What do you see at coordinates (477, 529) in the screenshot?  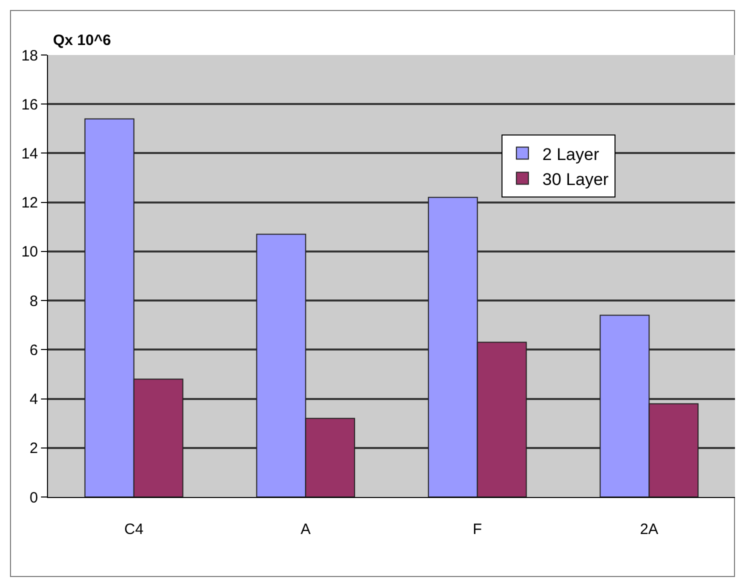 I see `x-tick-label: F` at bounding box center [477, 529].